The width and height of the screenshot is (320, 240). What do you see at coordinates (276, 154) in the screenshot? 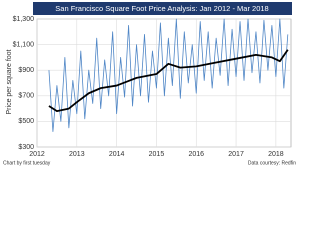
I see `x-tick-label: 2018` at bounding box center [276, 154].